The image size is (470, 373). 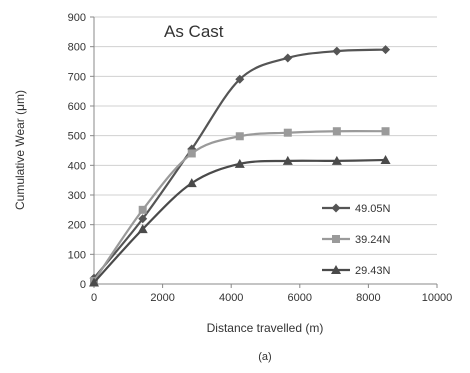 What do you see at coordinates (77, 18) in the screenshot?
I see `y-tick-label: 900` at bounding box center [77, 18].